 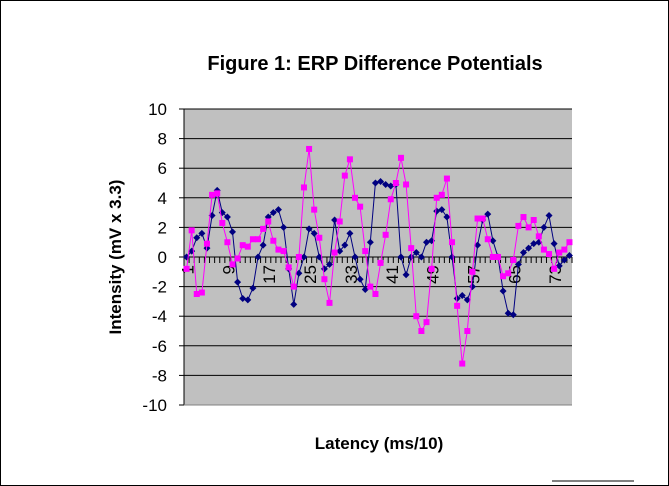 What do you see at coordinates (159, 375) in the screenshot?
I see `y-tick-label: -8` at bounding box center [159, 375].